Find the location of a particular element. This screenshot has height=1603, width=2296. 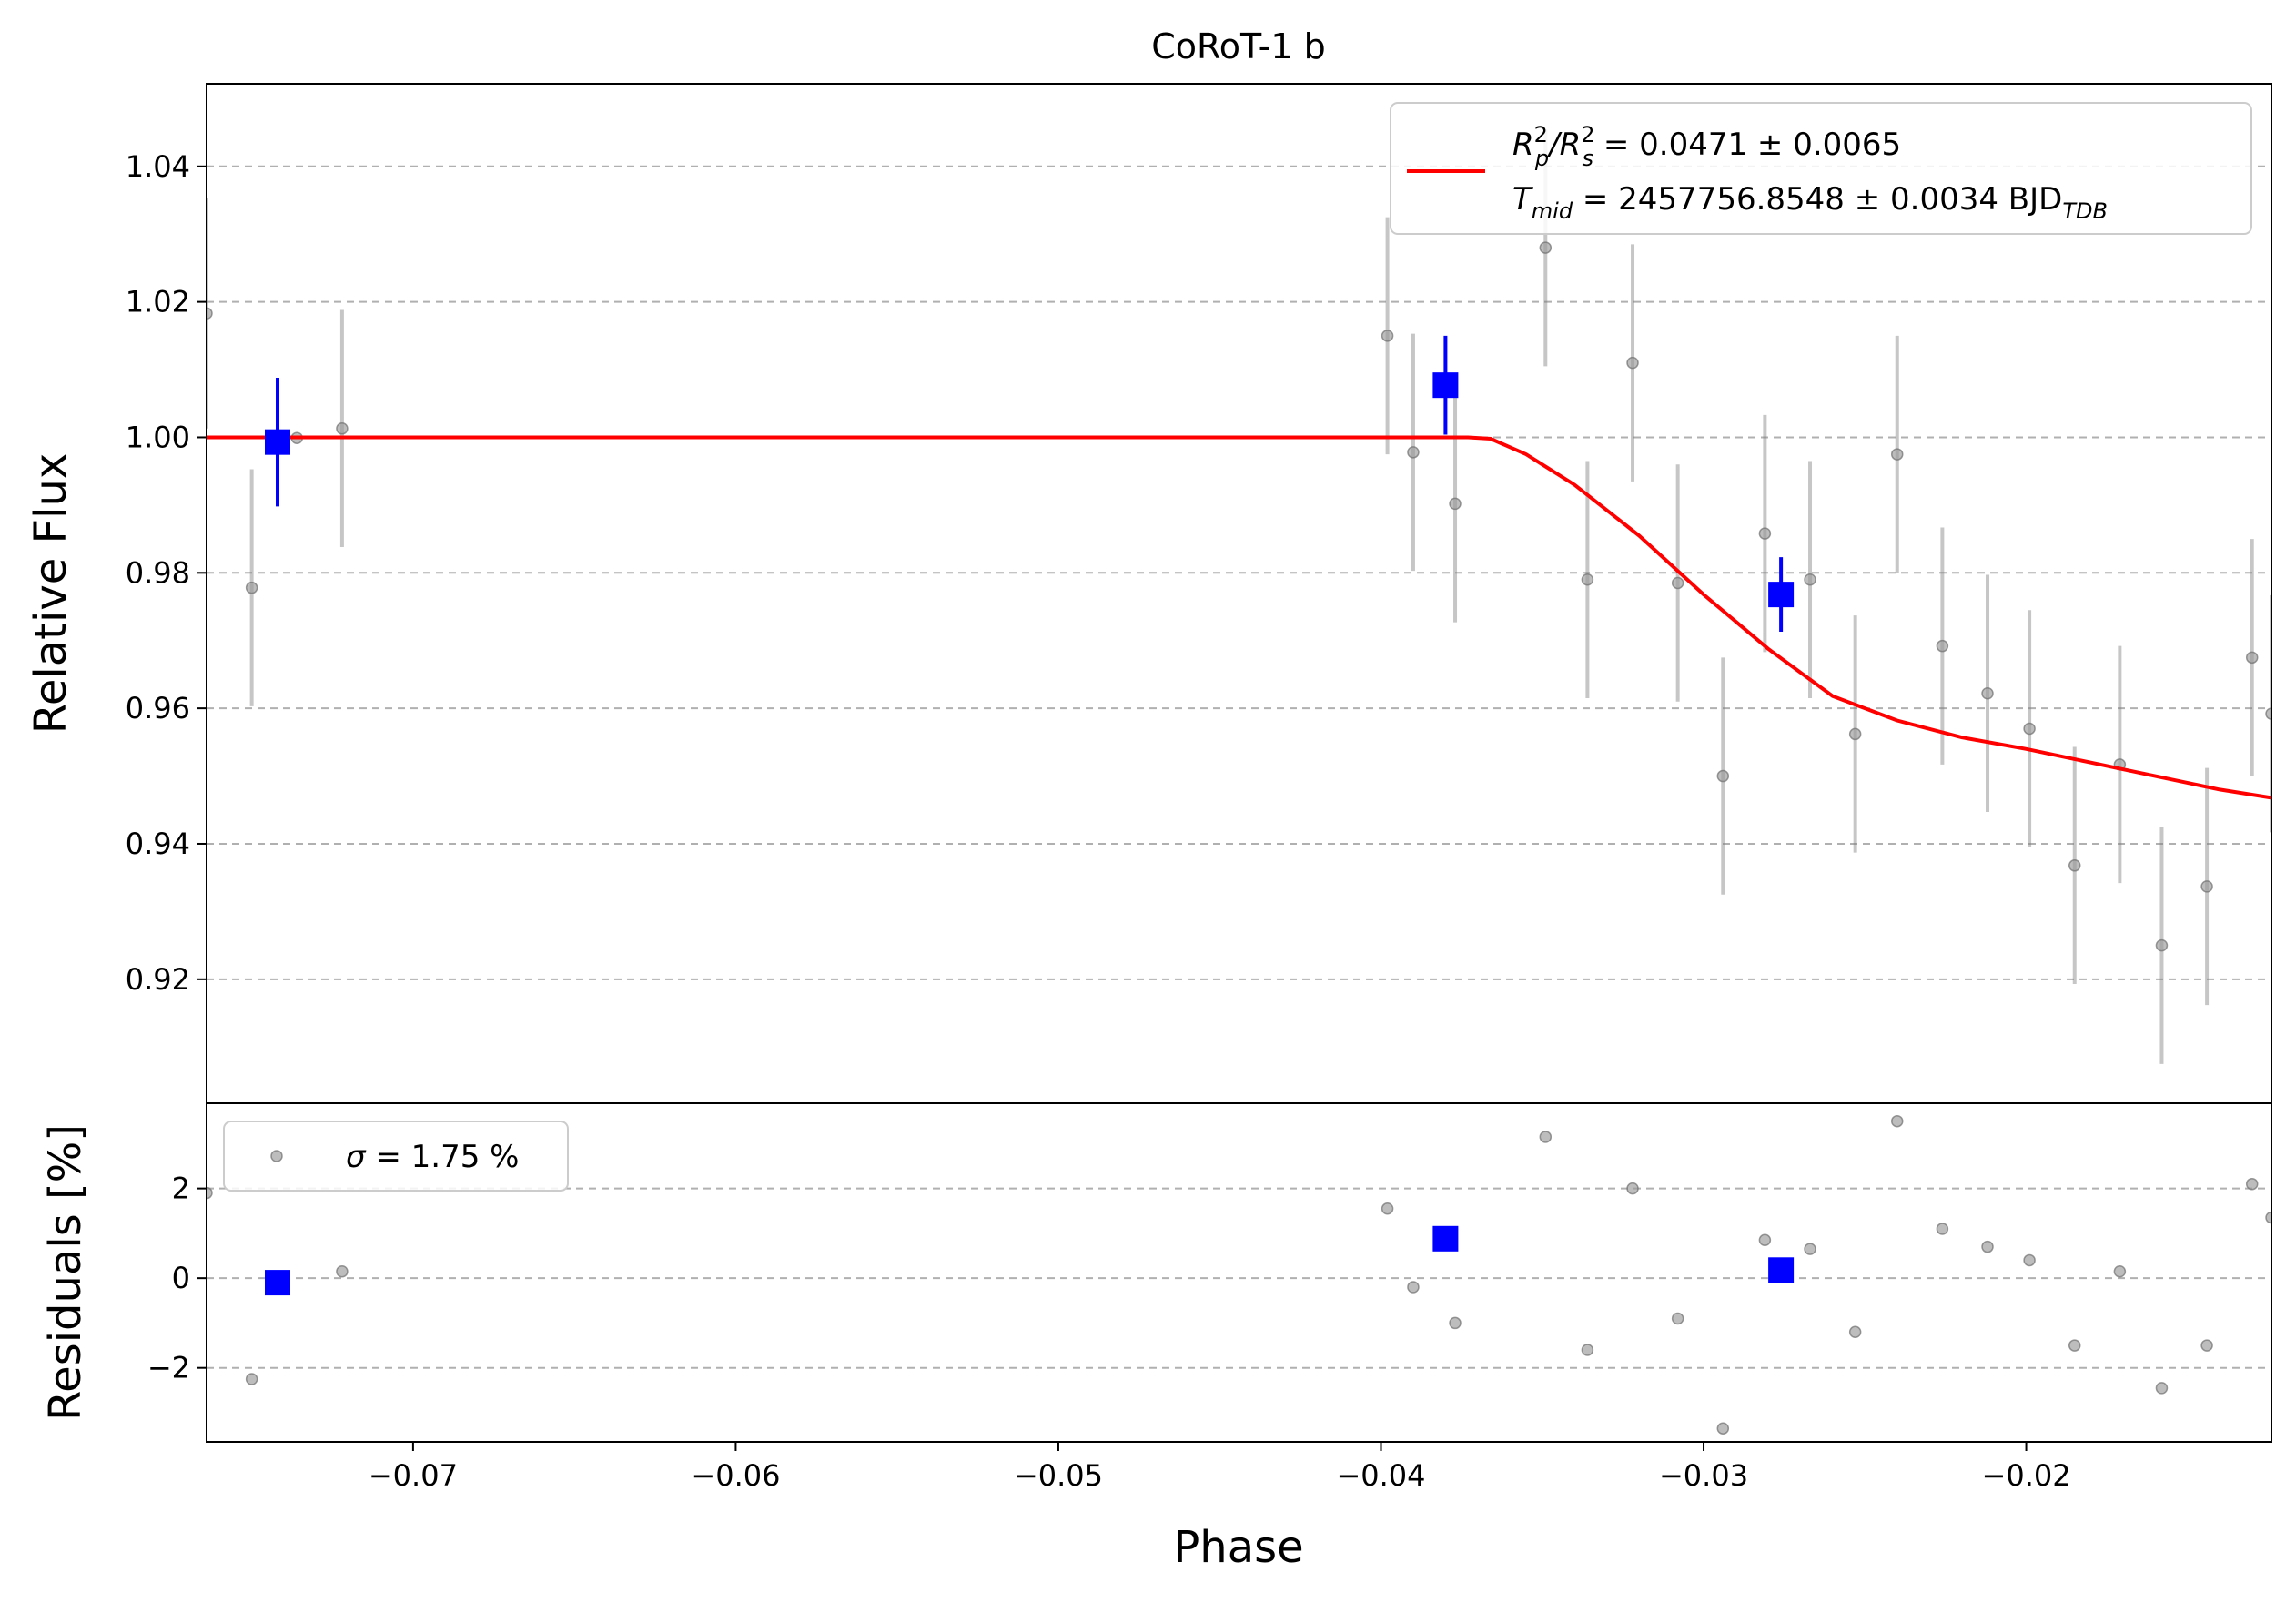

residuals-legend-label: σ = 1.75 % is located at coordinates (432, 1157).